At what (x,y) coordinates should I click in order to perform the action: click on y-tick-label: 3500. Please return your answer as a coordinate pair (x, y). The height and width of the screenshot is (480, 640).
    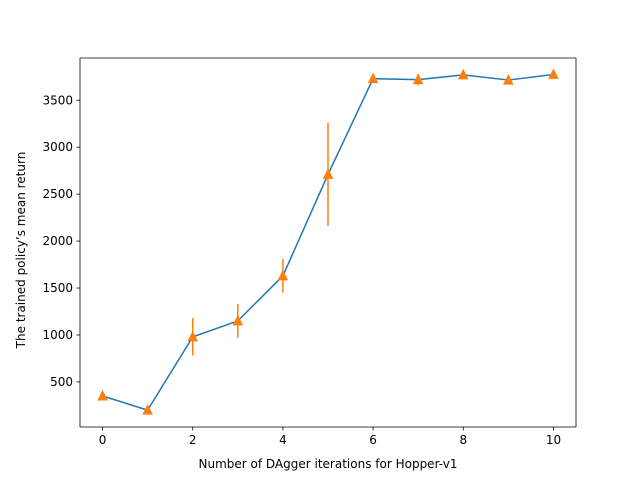
    Looking at the image, I should click on (57, 100).